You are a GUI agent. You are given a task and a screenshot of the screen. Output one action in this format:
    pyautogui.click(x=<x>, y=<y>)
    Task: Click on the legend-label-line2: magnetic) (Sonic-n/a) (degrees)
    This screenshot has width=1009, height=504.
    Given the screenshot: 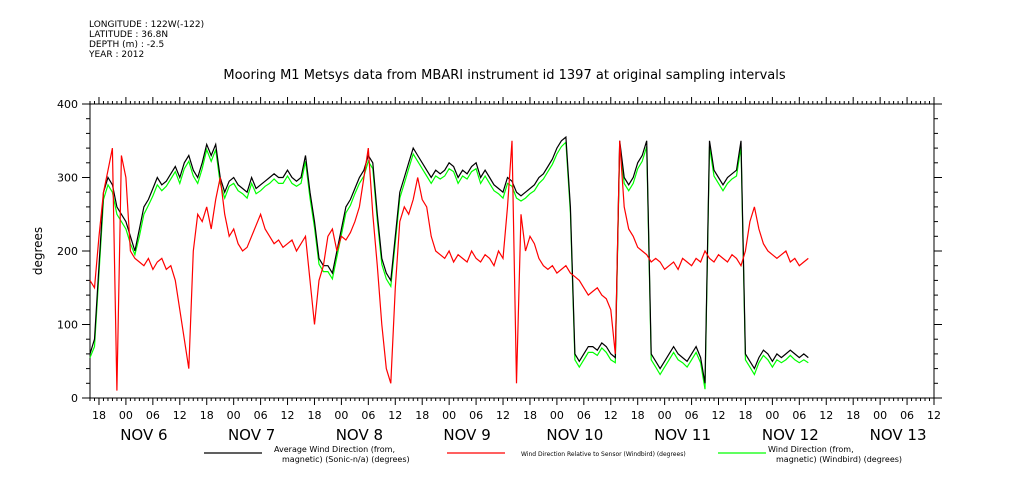 What is the action you would take?
    pyautogui.click(x=346, y=459)
    